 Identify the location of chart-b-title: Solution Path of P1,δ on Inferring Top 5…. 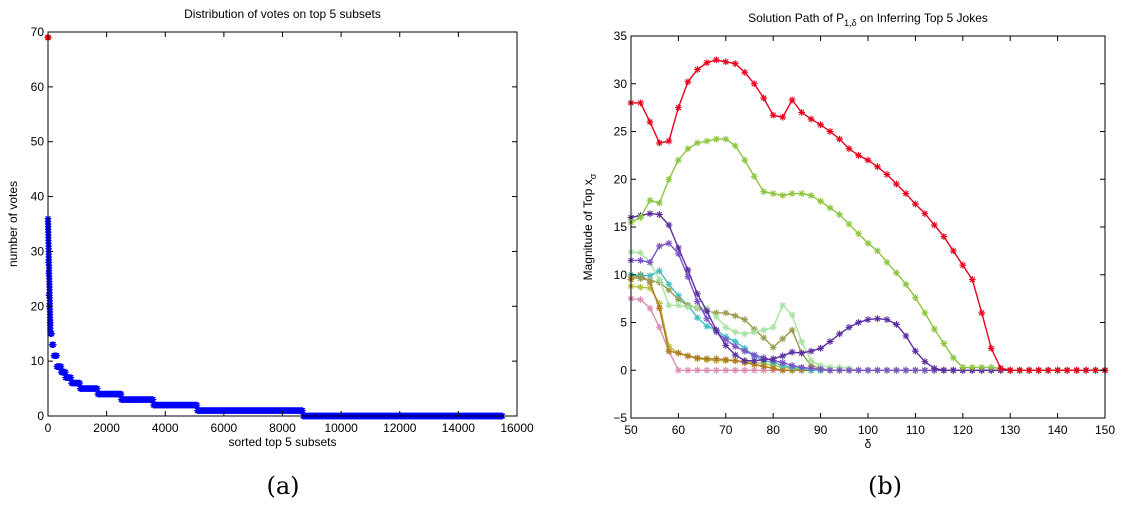
(868, 19).